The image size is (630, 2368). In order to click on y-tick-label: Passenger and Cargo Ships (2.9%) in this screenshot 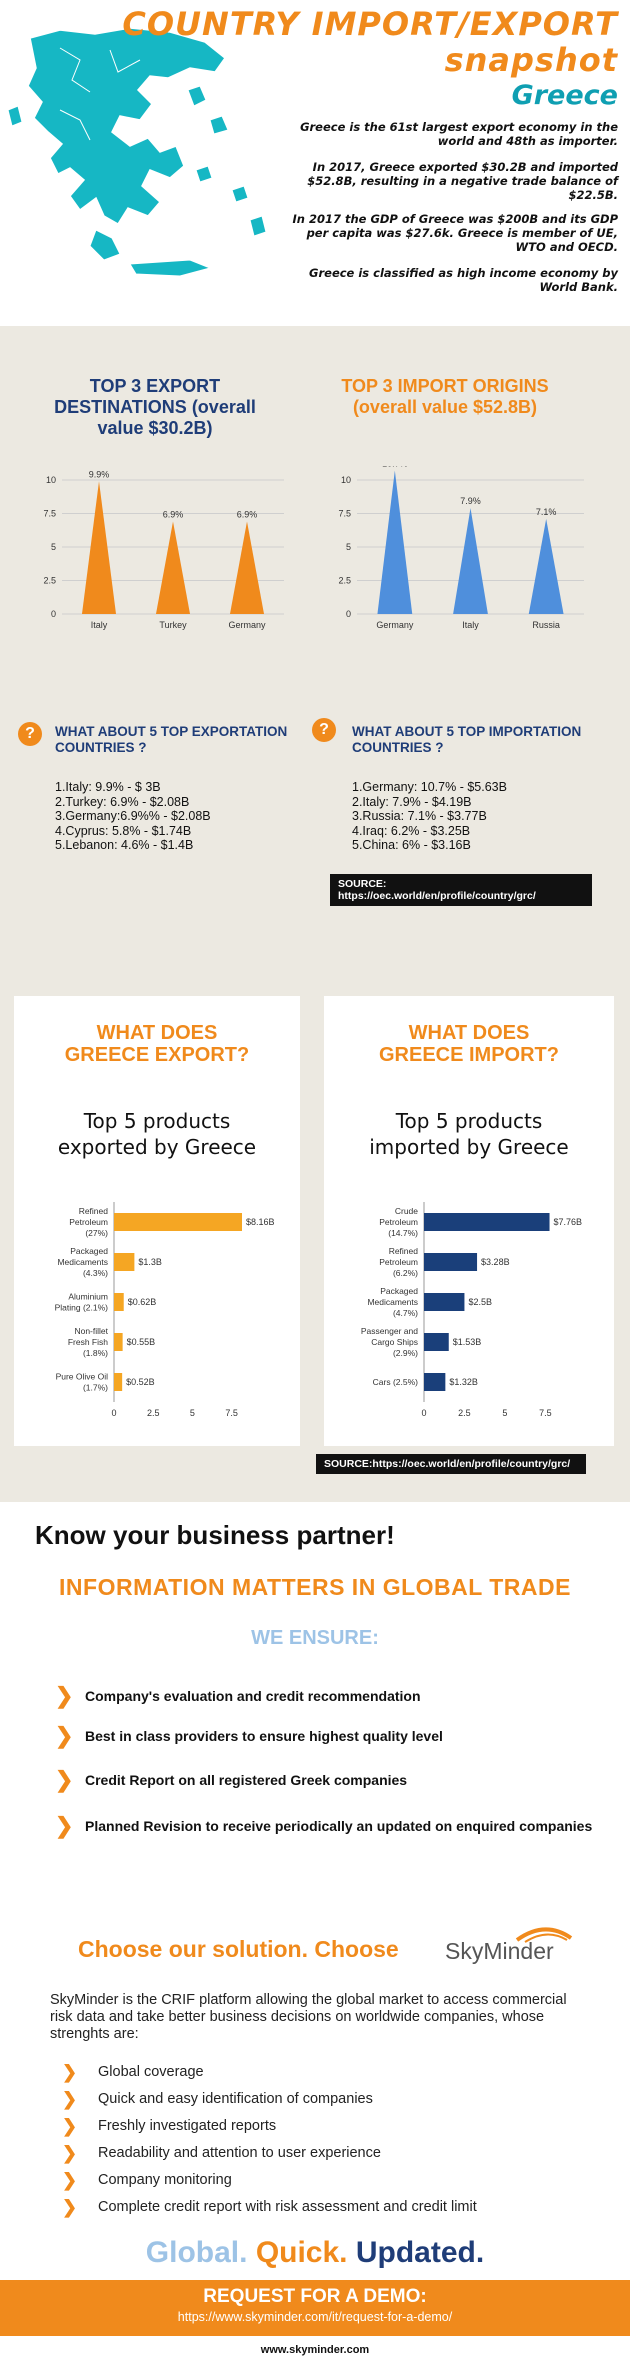, I will do `click(389, 1342)`.